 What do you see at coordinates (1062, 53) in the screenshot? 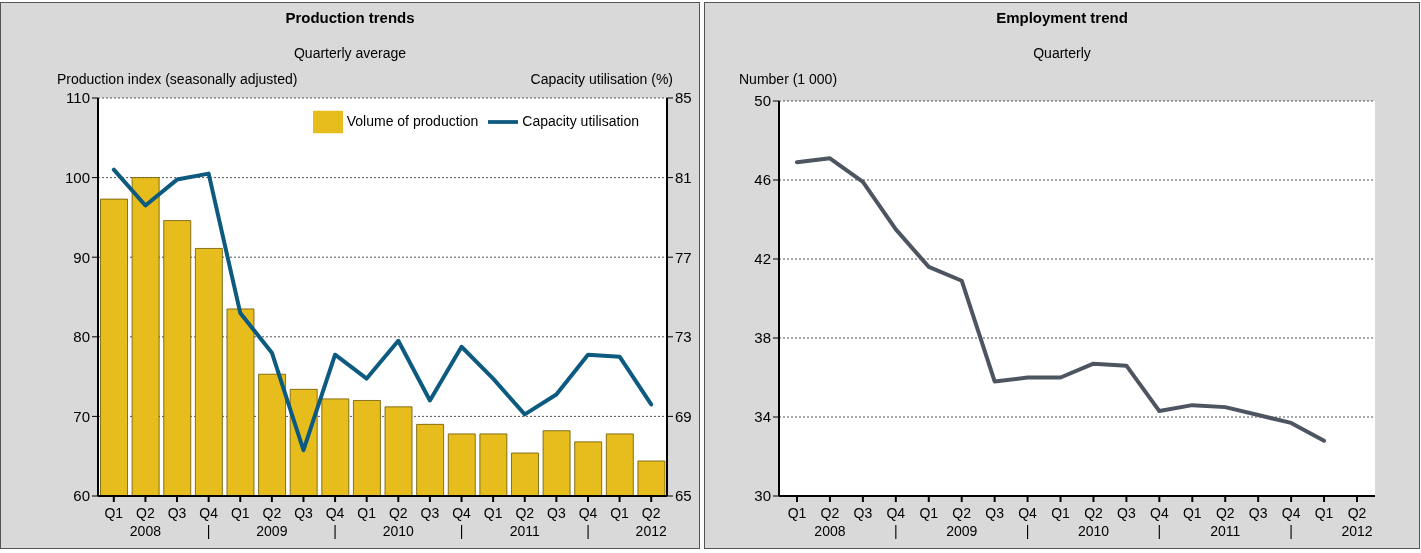
I see `chart-subtitle: Quarterly` at bounding box center [1062, 53].